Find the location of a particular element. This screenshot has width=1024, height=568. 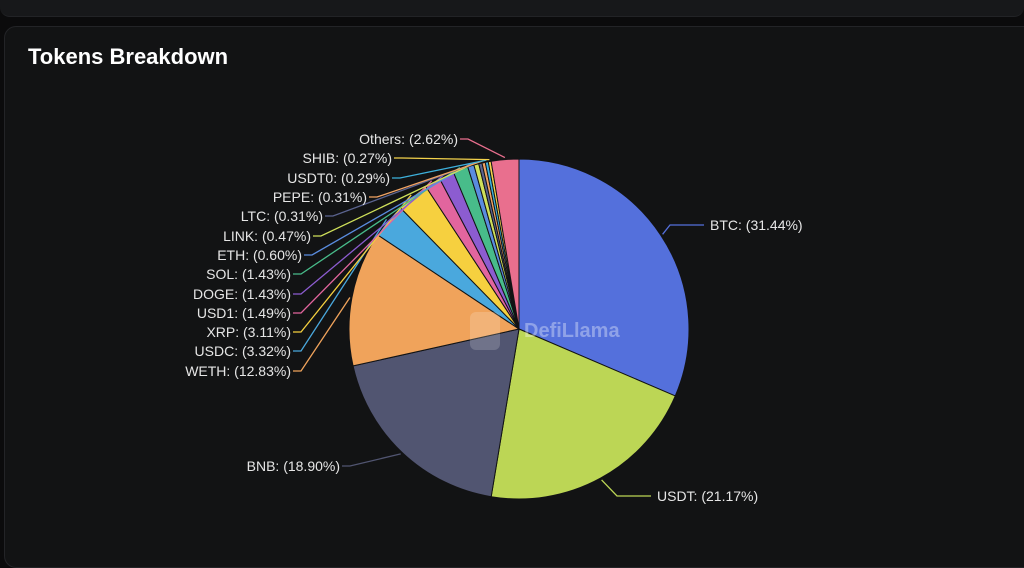

leader-line-sol is located at coordinates (377, 220).